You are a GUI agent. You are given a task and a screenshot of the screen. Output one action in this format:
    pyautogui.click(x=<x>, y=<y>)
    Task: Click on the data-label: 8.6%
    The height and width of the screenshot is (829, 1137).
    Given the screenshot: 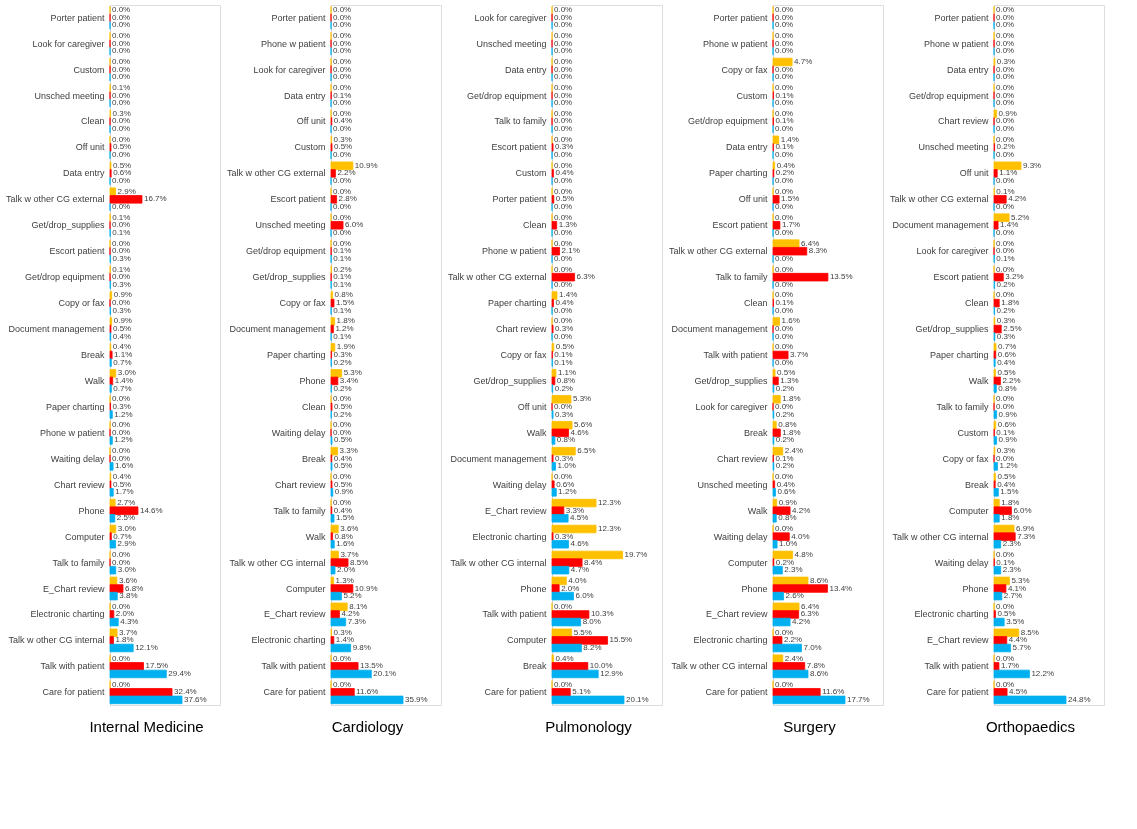 What is the action you would take?
    pyautogui.click(x=819, y=673)
    